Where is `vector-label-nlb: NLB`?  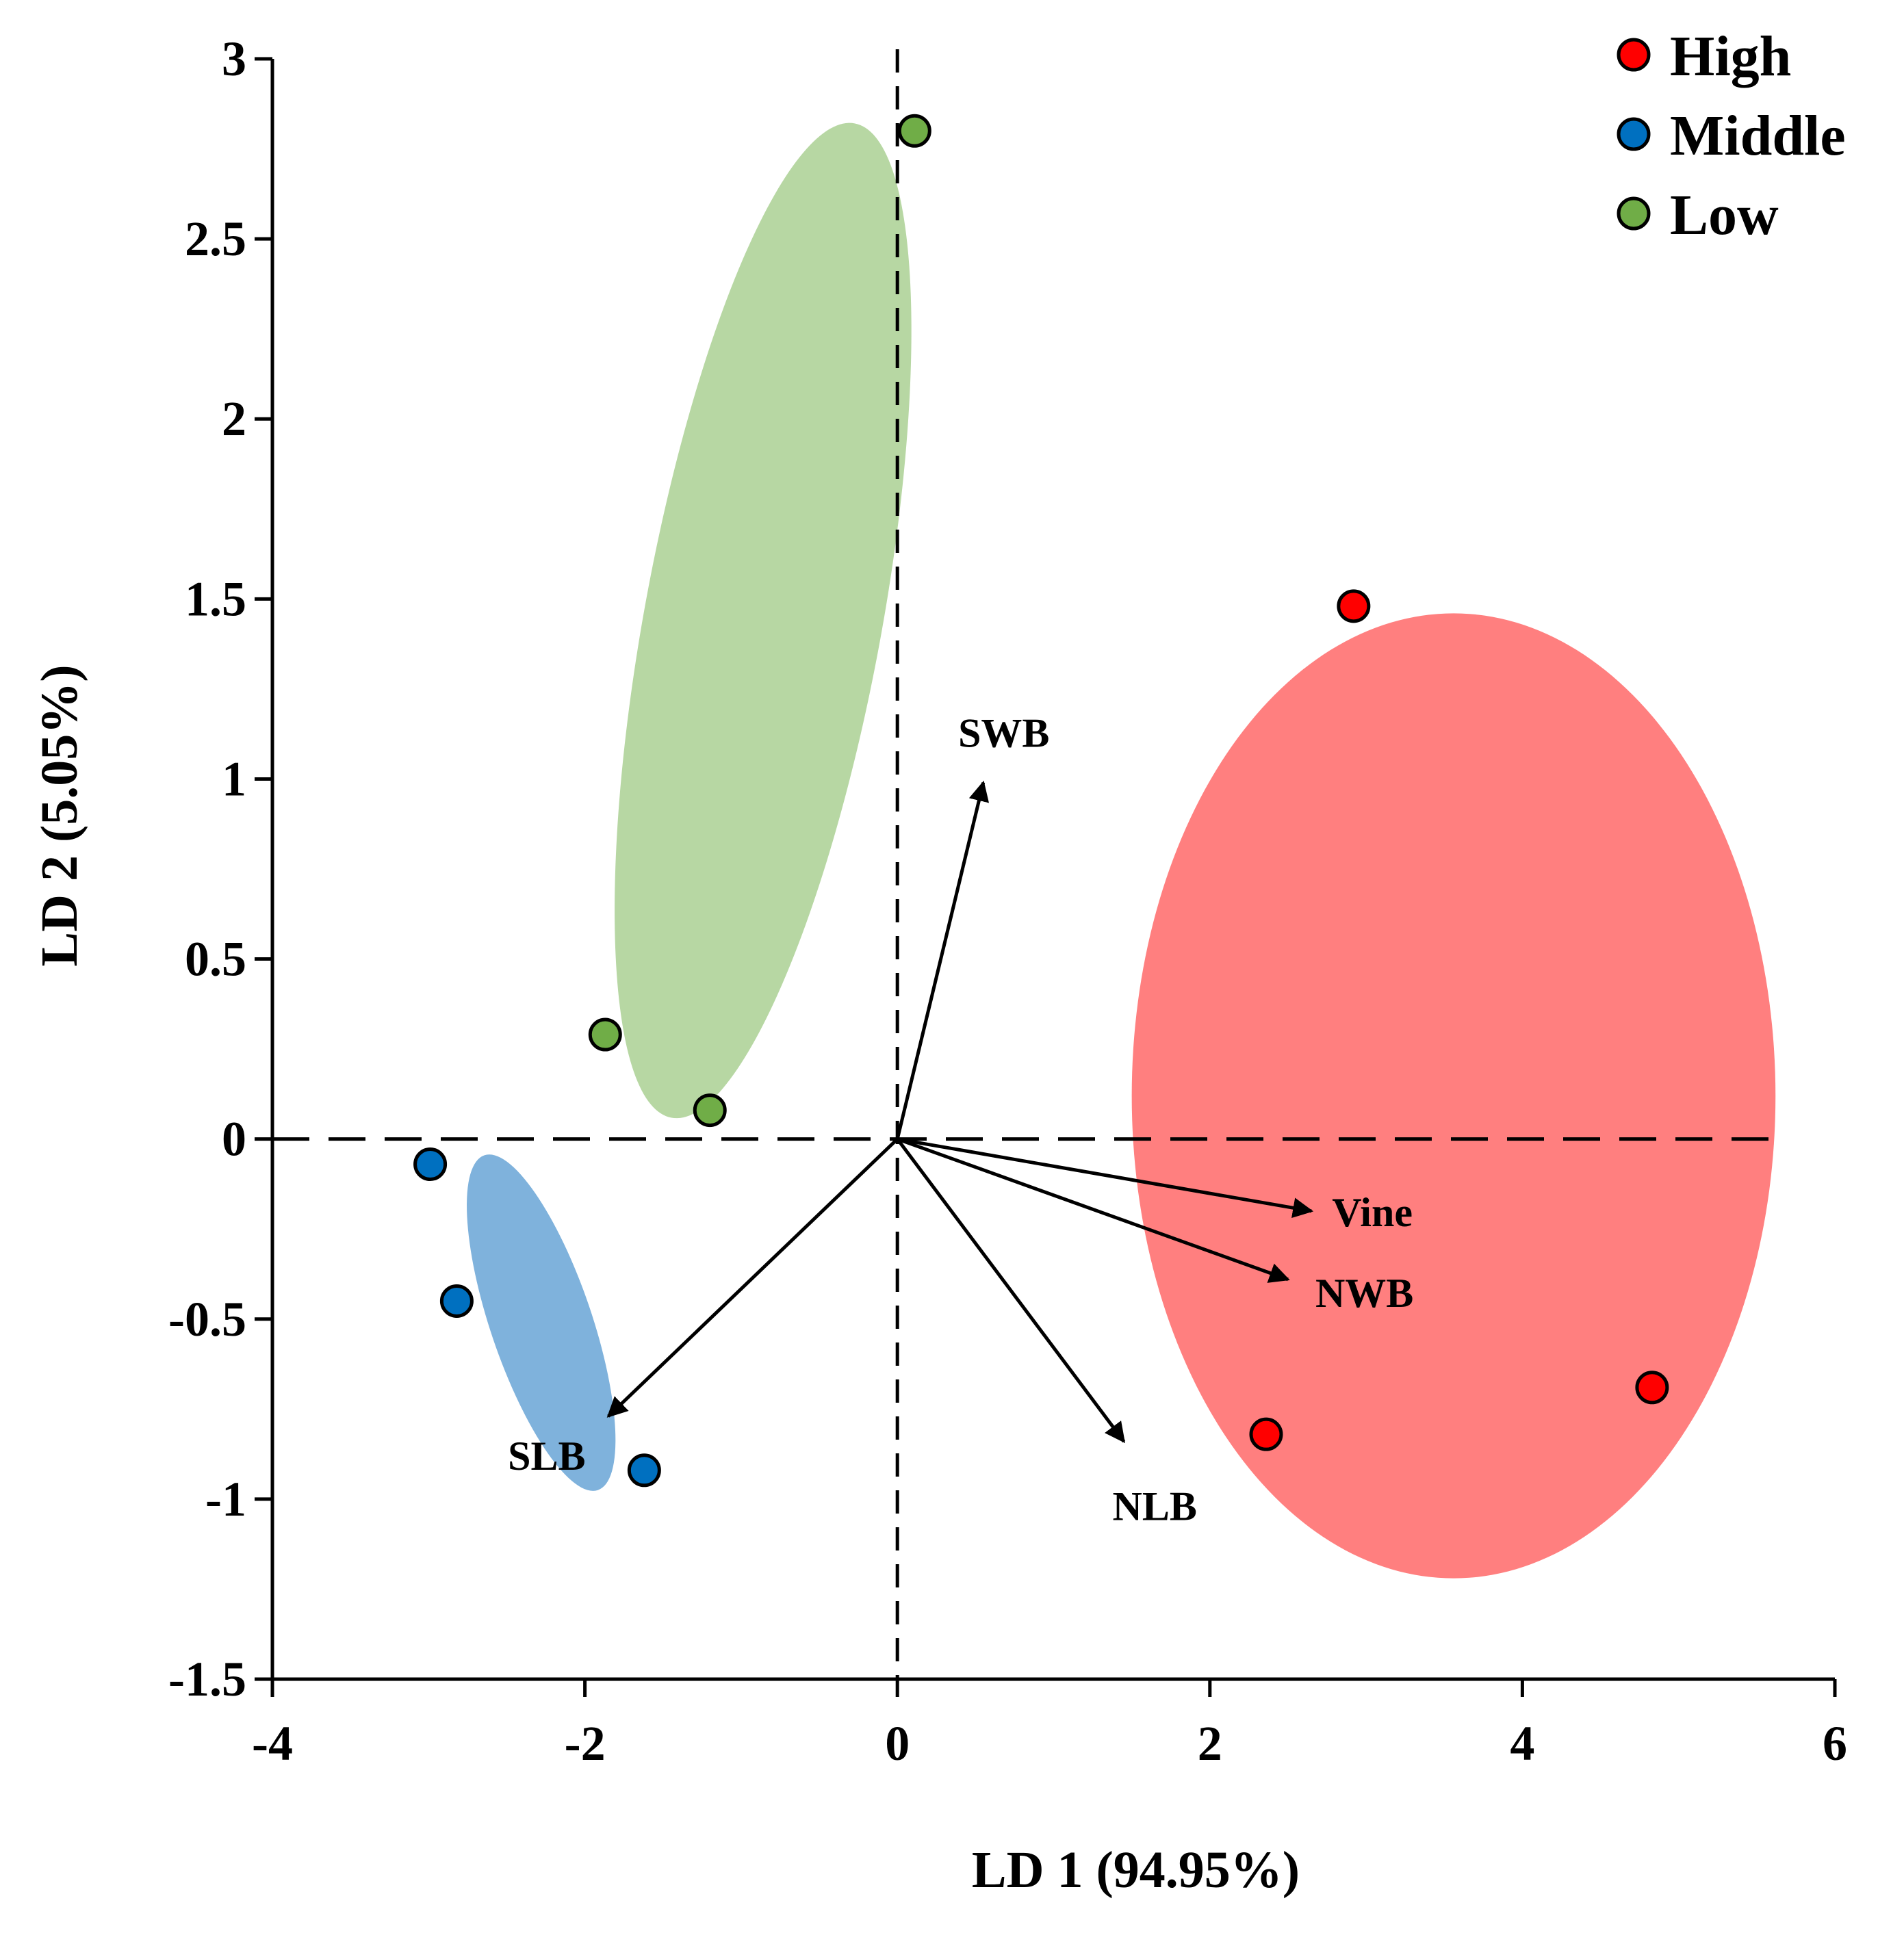
vector-label-nlb: NLB is located at coordinates (1155, 1506).